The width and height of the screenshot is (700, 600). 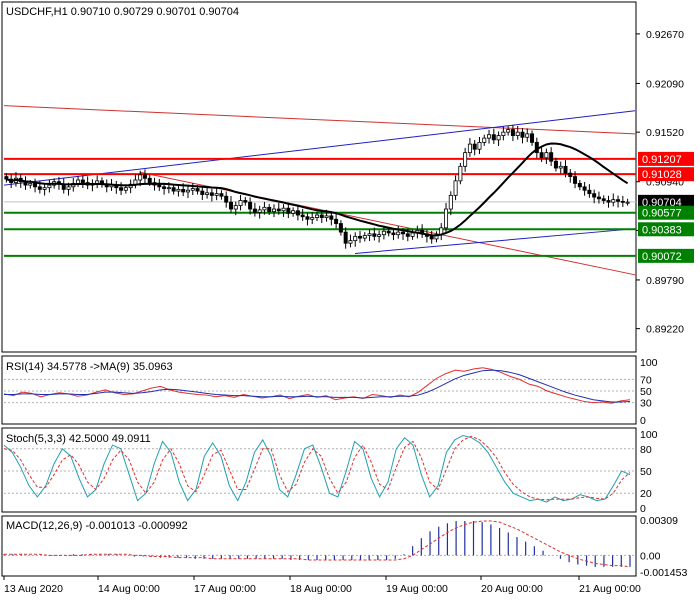 I want to click on panel-y-tick-label: 80, so click(x=646, y=450).